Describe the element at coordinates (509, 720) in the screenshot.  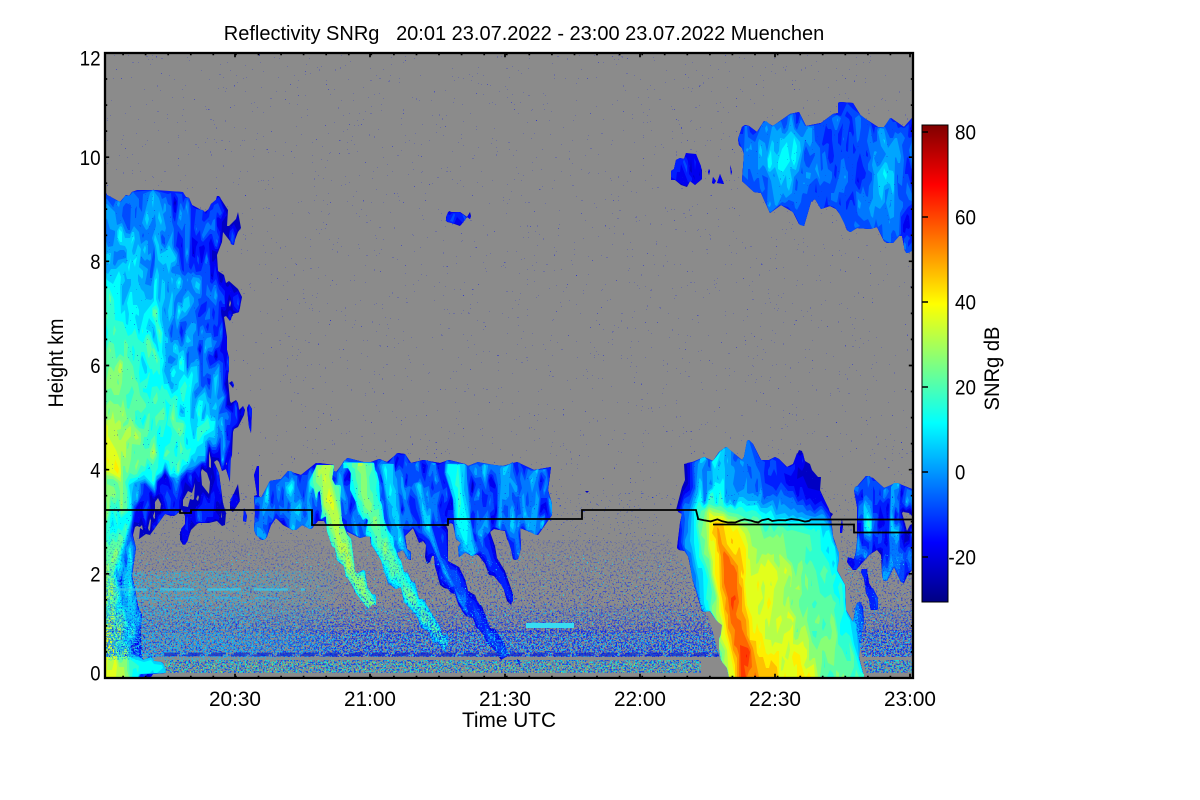
I see `svg-text: Time UTC` at that location.